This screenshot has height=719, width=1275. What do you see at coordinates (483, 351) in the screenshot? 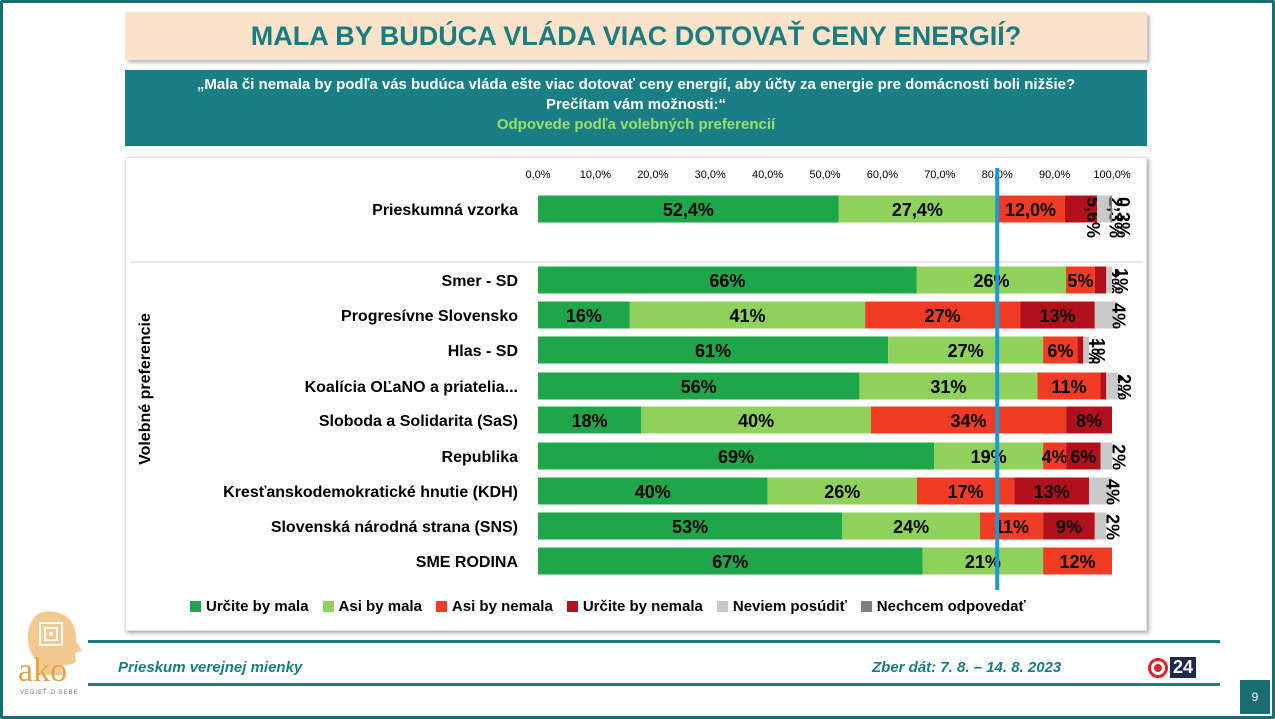
I see `category-label: Hlas - SD` at bounding box center [483, 351].